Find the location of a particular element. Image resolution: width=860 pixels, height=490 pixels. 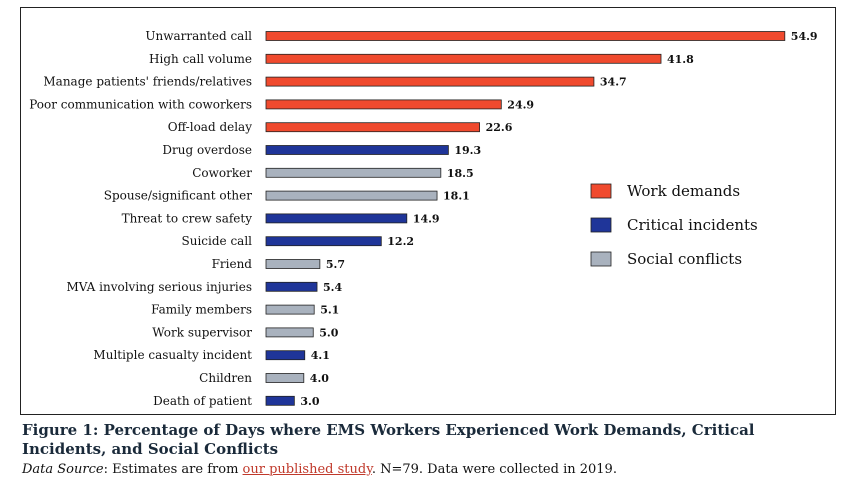

category-label: Suicide call is located at coordinates (217, 241).